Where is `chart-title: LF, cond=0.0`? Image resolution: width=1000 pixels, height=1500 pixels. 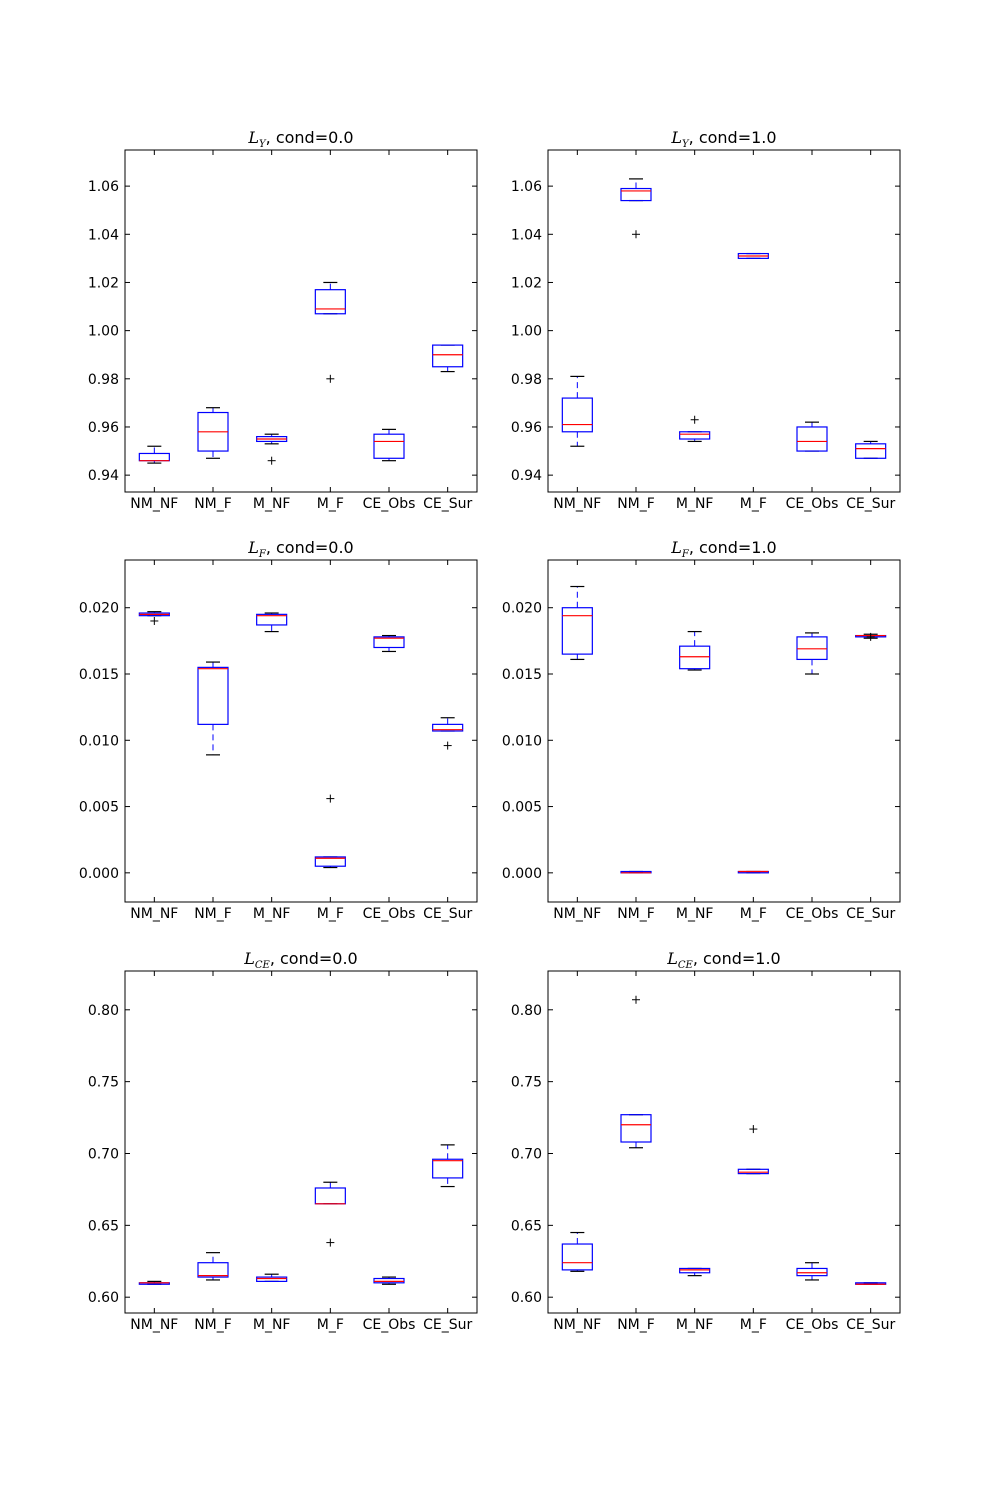
chart-title: LF, cond=0.0 is located at coordinates (300, 549).